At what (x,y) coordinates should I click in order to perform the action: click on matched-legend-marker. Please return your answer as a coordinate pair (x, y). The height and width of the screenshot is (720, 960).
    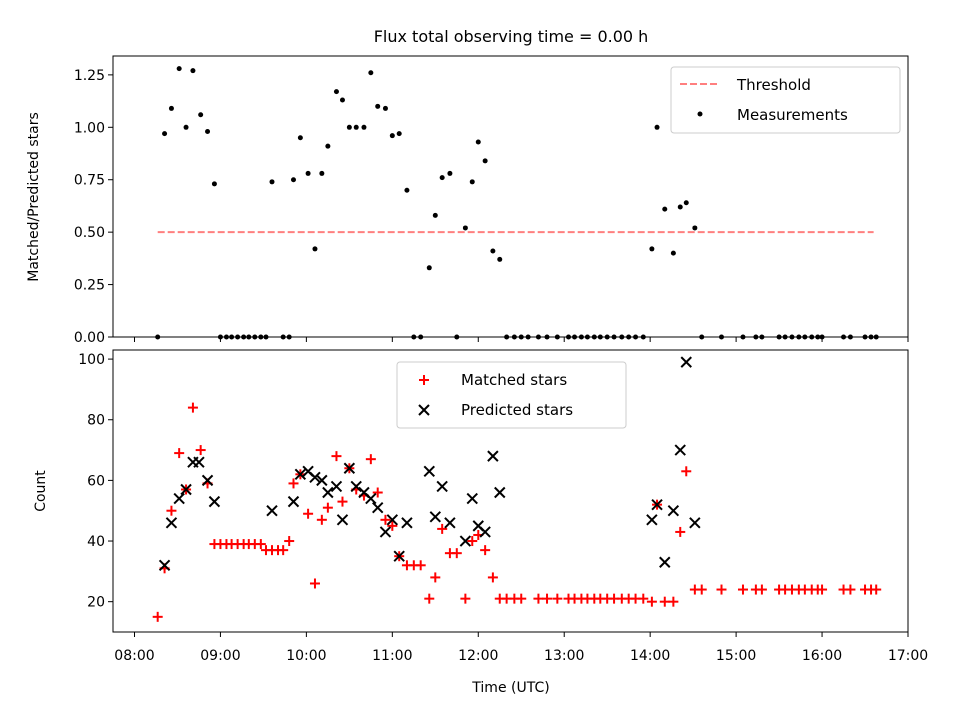
    Looking at the image, I should click on (424, 380).